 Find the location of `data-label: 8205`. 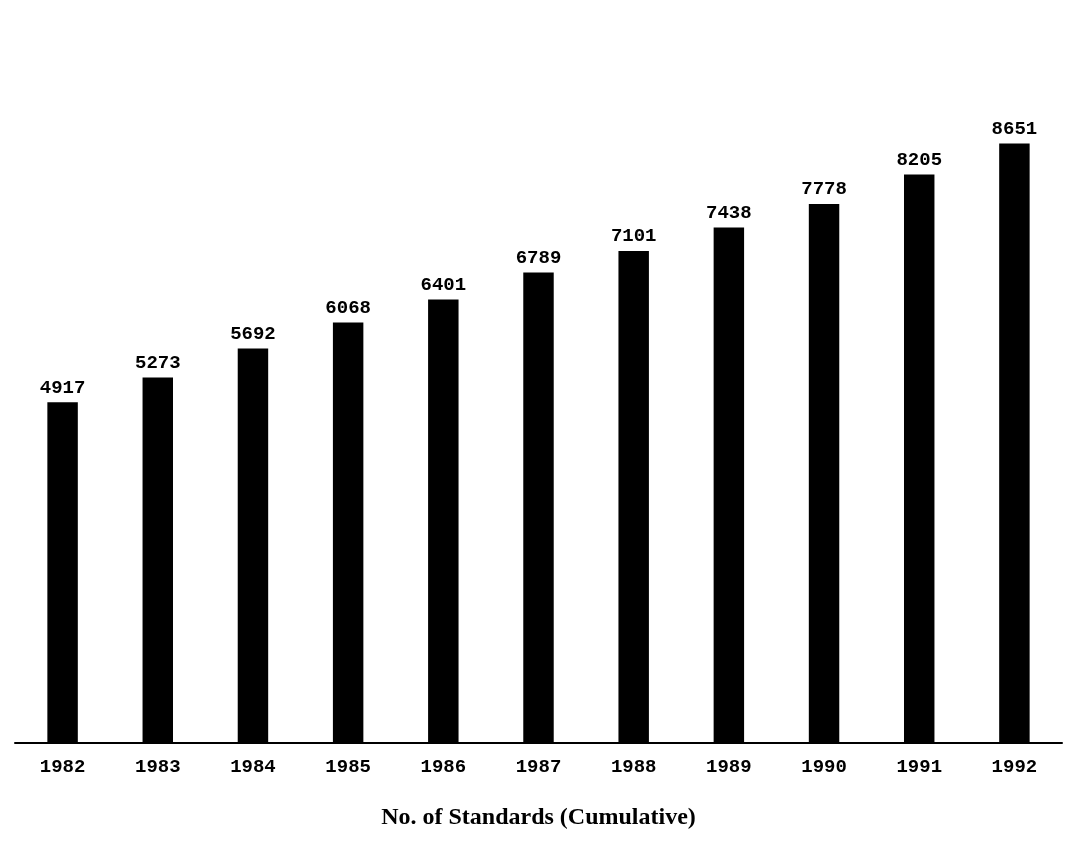

data-label: 8205 is located at coordinates (919, 159).